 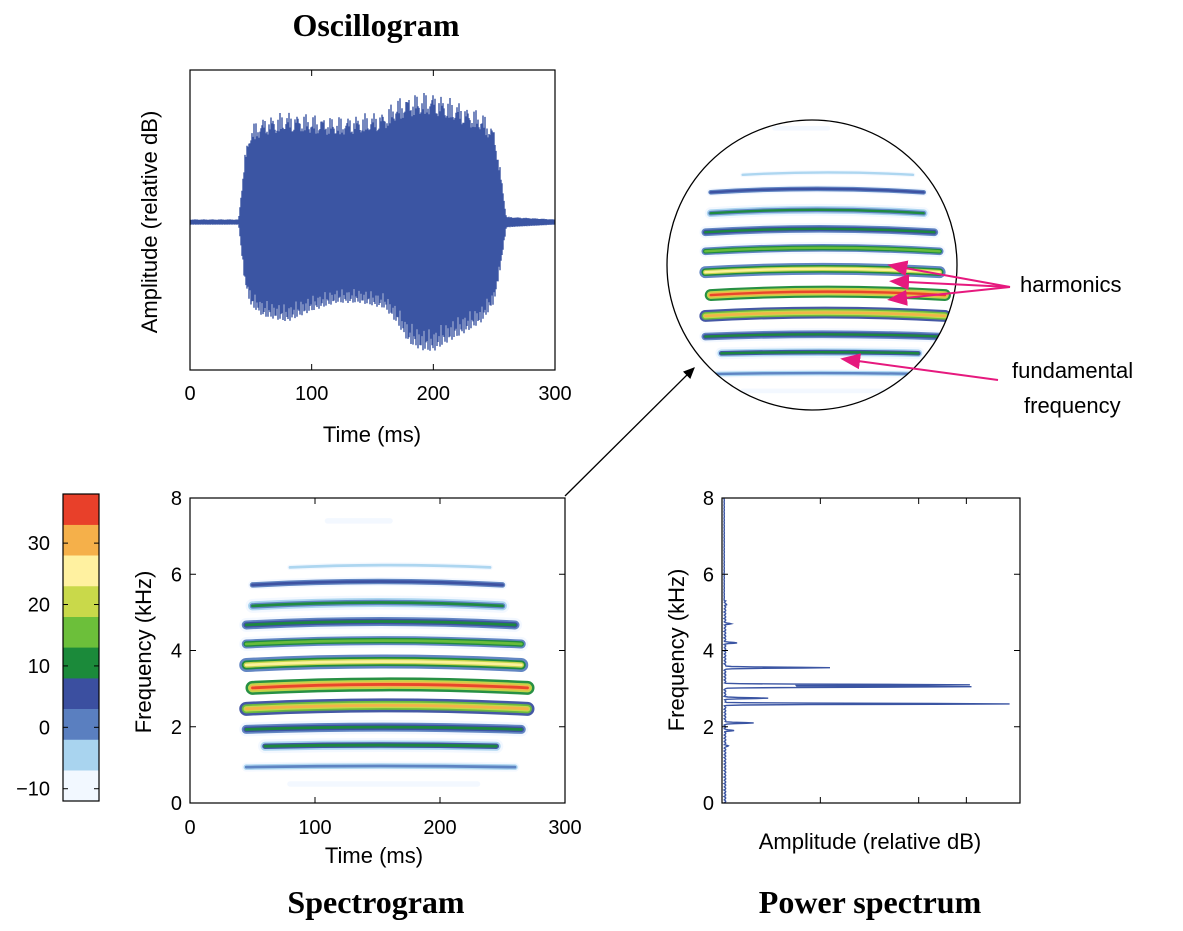 What do you see at coordinates (986, 339) in the screenshot?
I see `annotations: harmonics fundamental frequency` at bounding box center [986, 339].